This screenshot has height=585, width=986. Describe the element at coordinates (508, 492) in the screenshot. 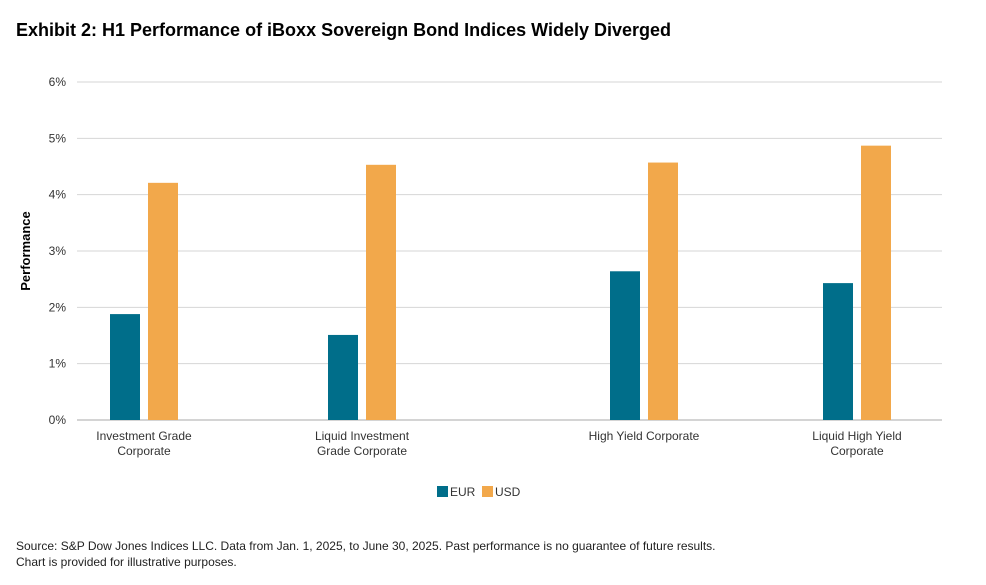

I see `legend-label-usd: USD` at that location.